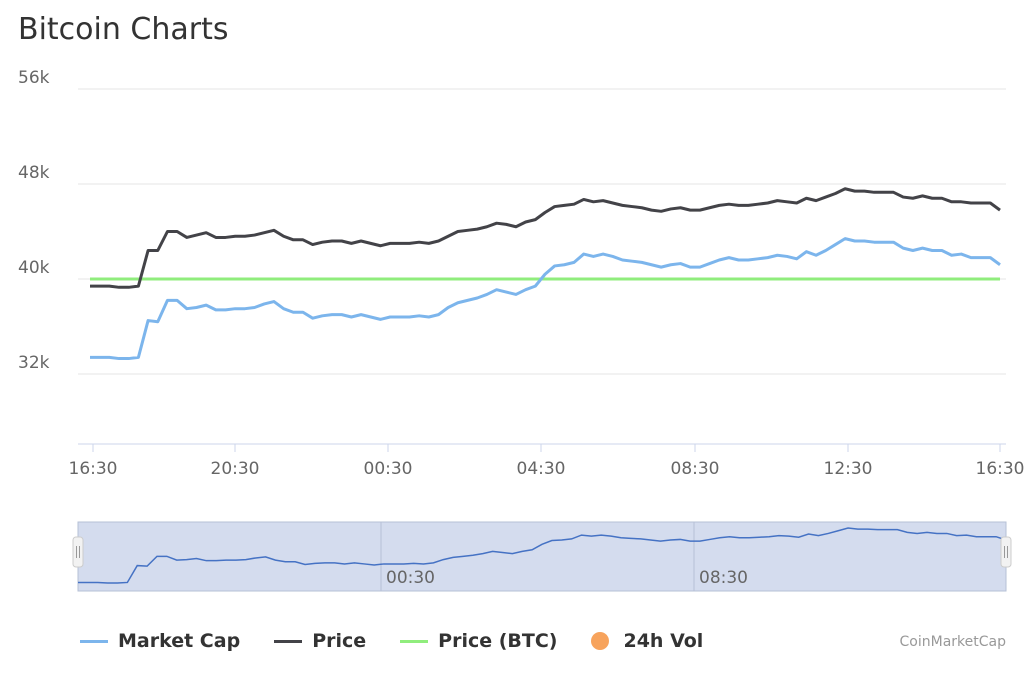  What do you see at coordinates (34, 173) in the screenshot?
I see `y-tick-label: 48k` at bounding box center [34, 173].